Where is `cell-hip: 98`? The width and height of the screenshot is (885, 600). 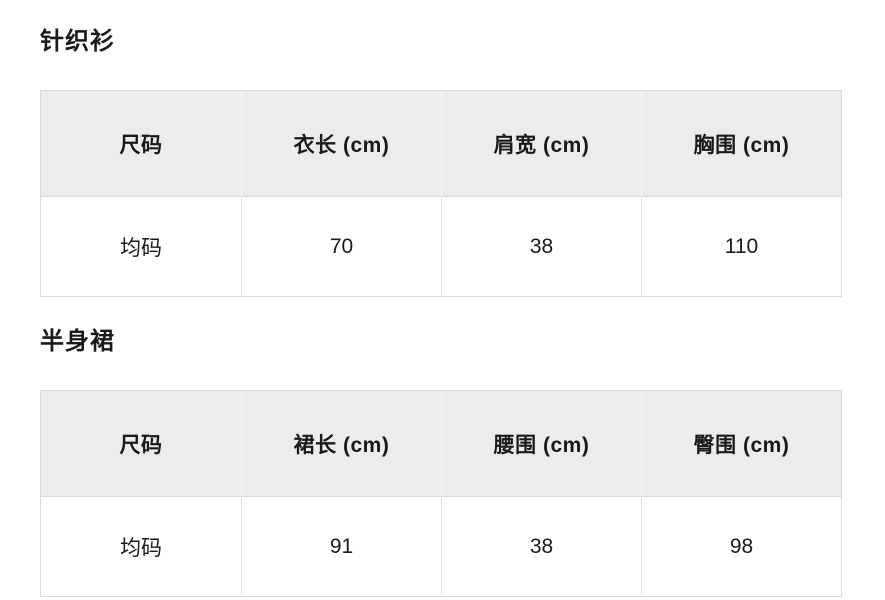
cell-hip: 98 is located at coordinates (741, 546).